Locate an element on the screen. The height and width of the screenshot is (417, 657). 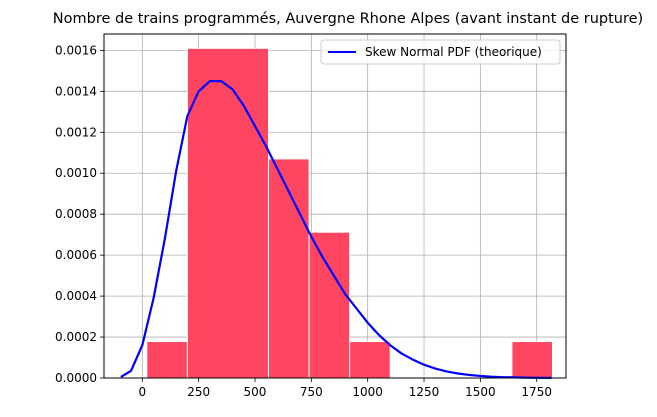
x-tick-label: 750 is located at coordinates (311, 392).